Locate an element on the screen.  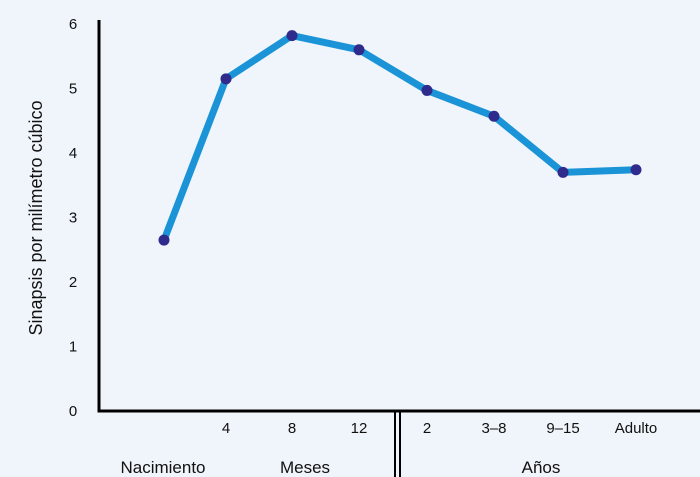
y-tick-label: 6 is located at coordinates (73, 24).